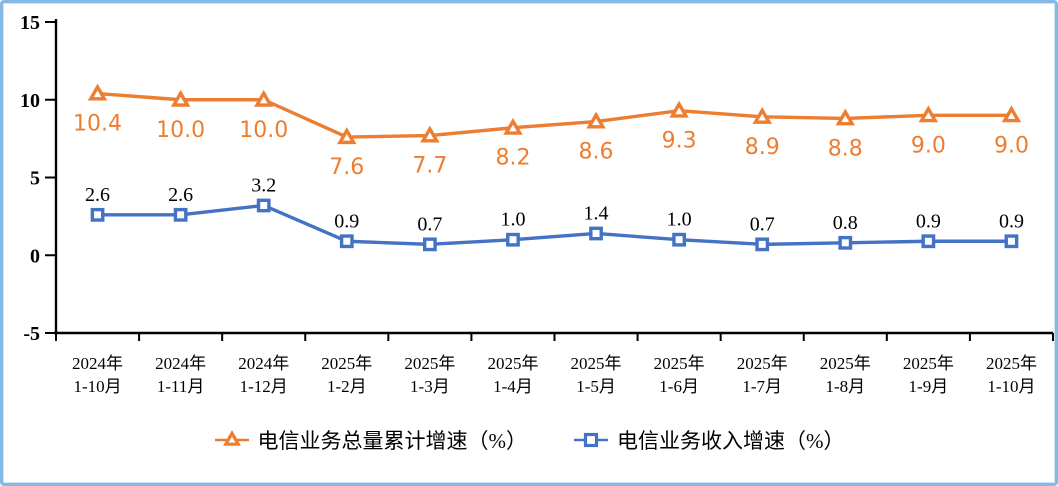  What do you see at coordinates (845, 386) in the screenshot?
I see `x-axis-label-month: 1-8月` at bounding box center [845, 386].